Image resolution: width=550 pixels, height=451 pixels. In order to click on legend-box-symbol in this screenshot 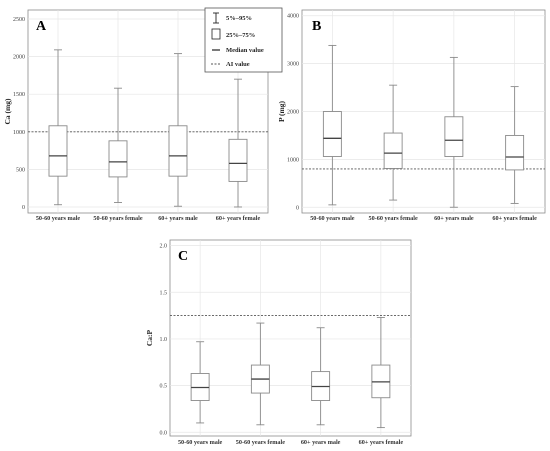, I will do `click(216, 34)`.